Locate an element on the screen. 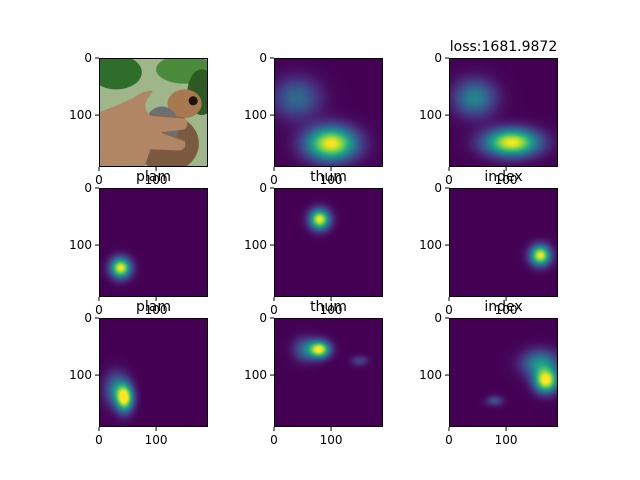 The height and width of the screenshot is (480, 640). subplot-3-3: 0 100 0 100 index is located at coordinates (488, 373).